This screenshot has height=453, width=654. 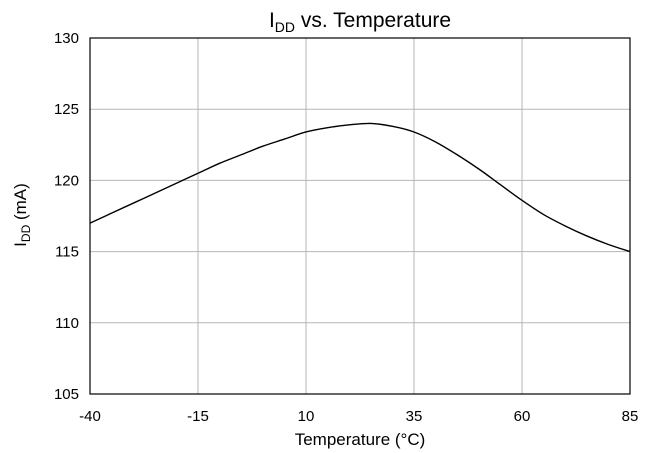 What do you see at coordinates (66, 109) in the screenshot?
I see `y-tick-label: 125` at bounding box center [66, 109].